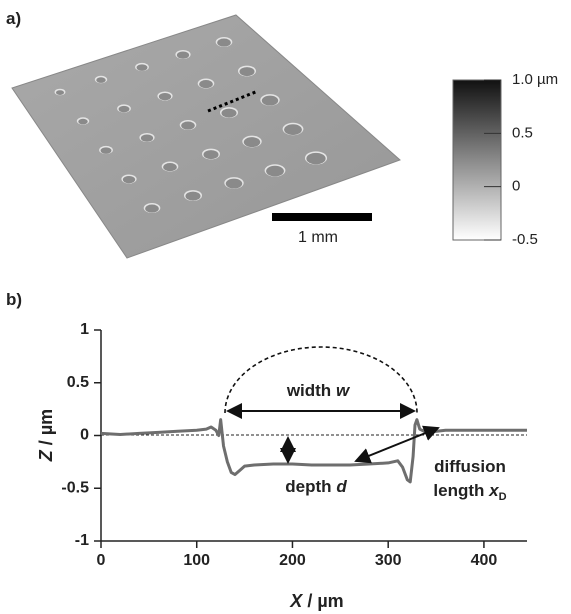 The height and width of the screenshot is (614, 571). I want to click on width-text: width, so click(308, 390).